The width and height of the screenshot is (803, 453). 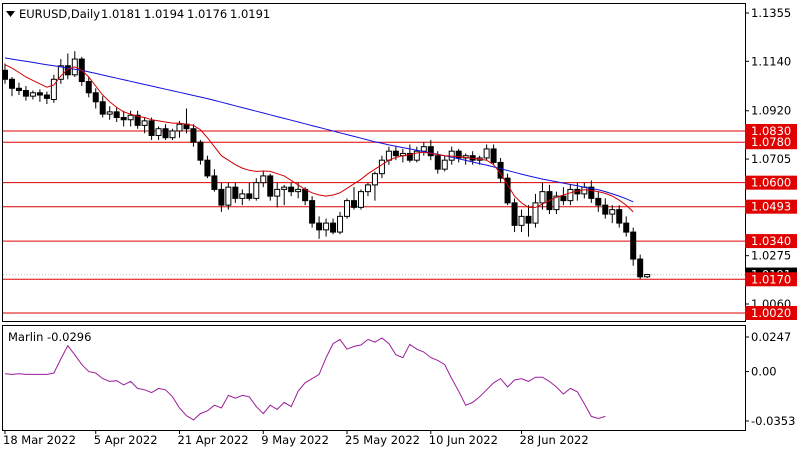 I want to click on symbol-dropdown-icon, so click(x=10, y=14).